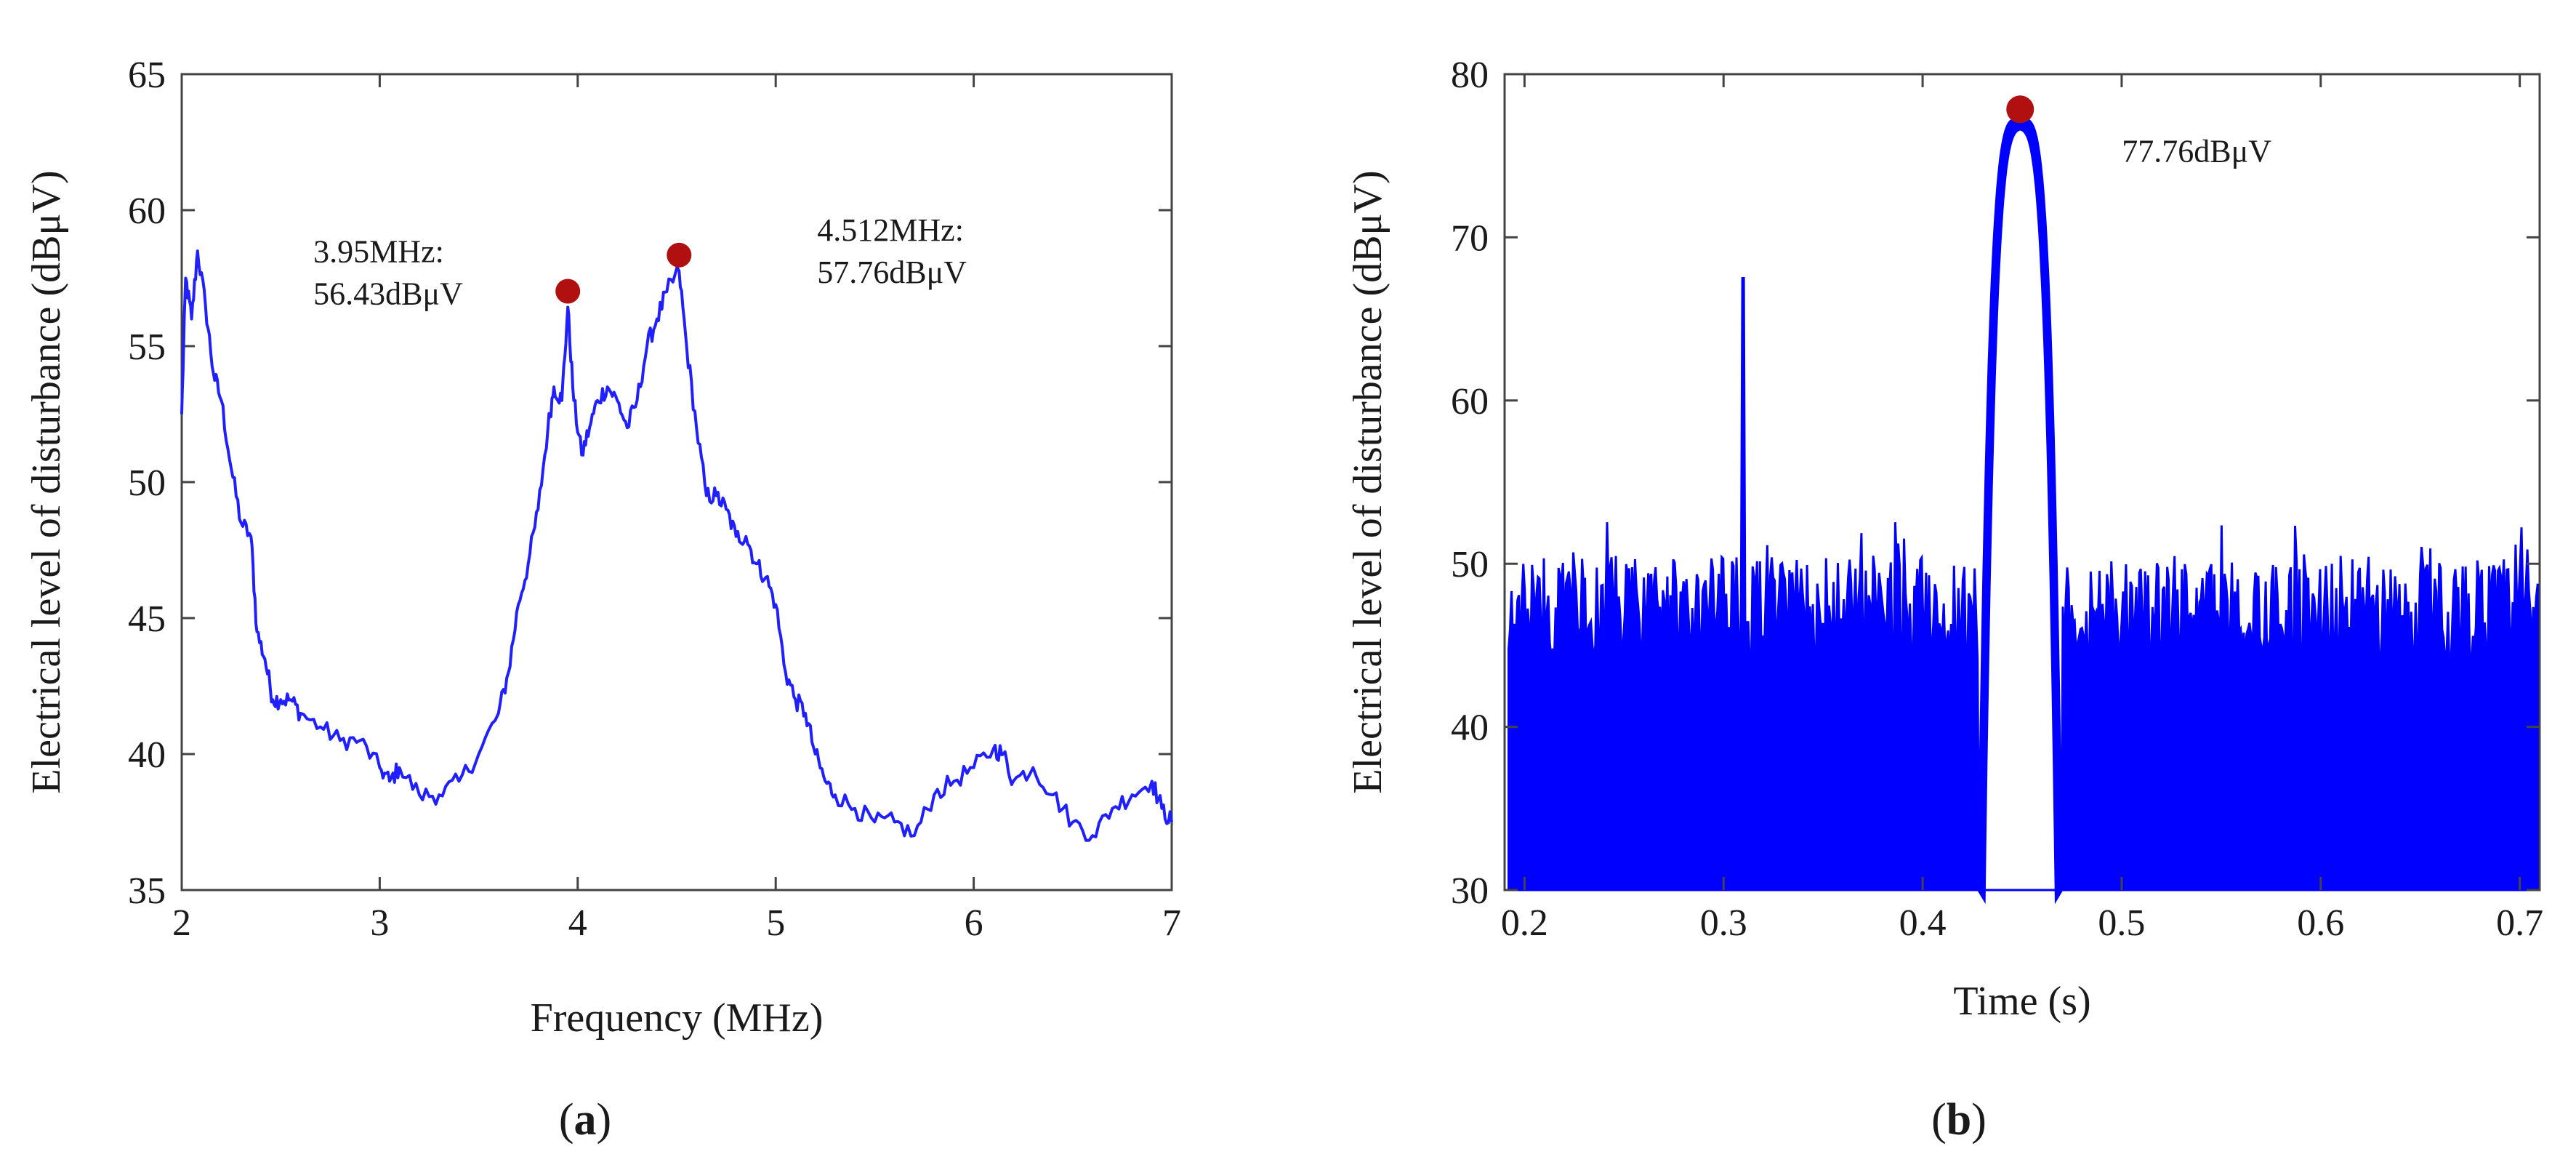 The height and width of the screenshot is (1162, 2576). I want to click on chart-a-xlabel: Frequency (MHz), so click(677, 1018).